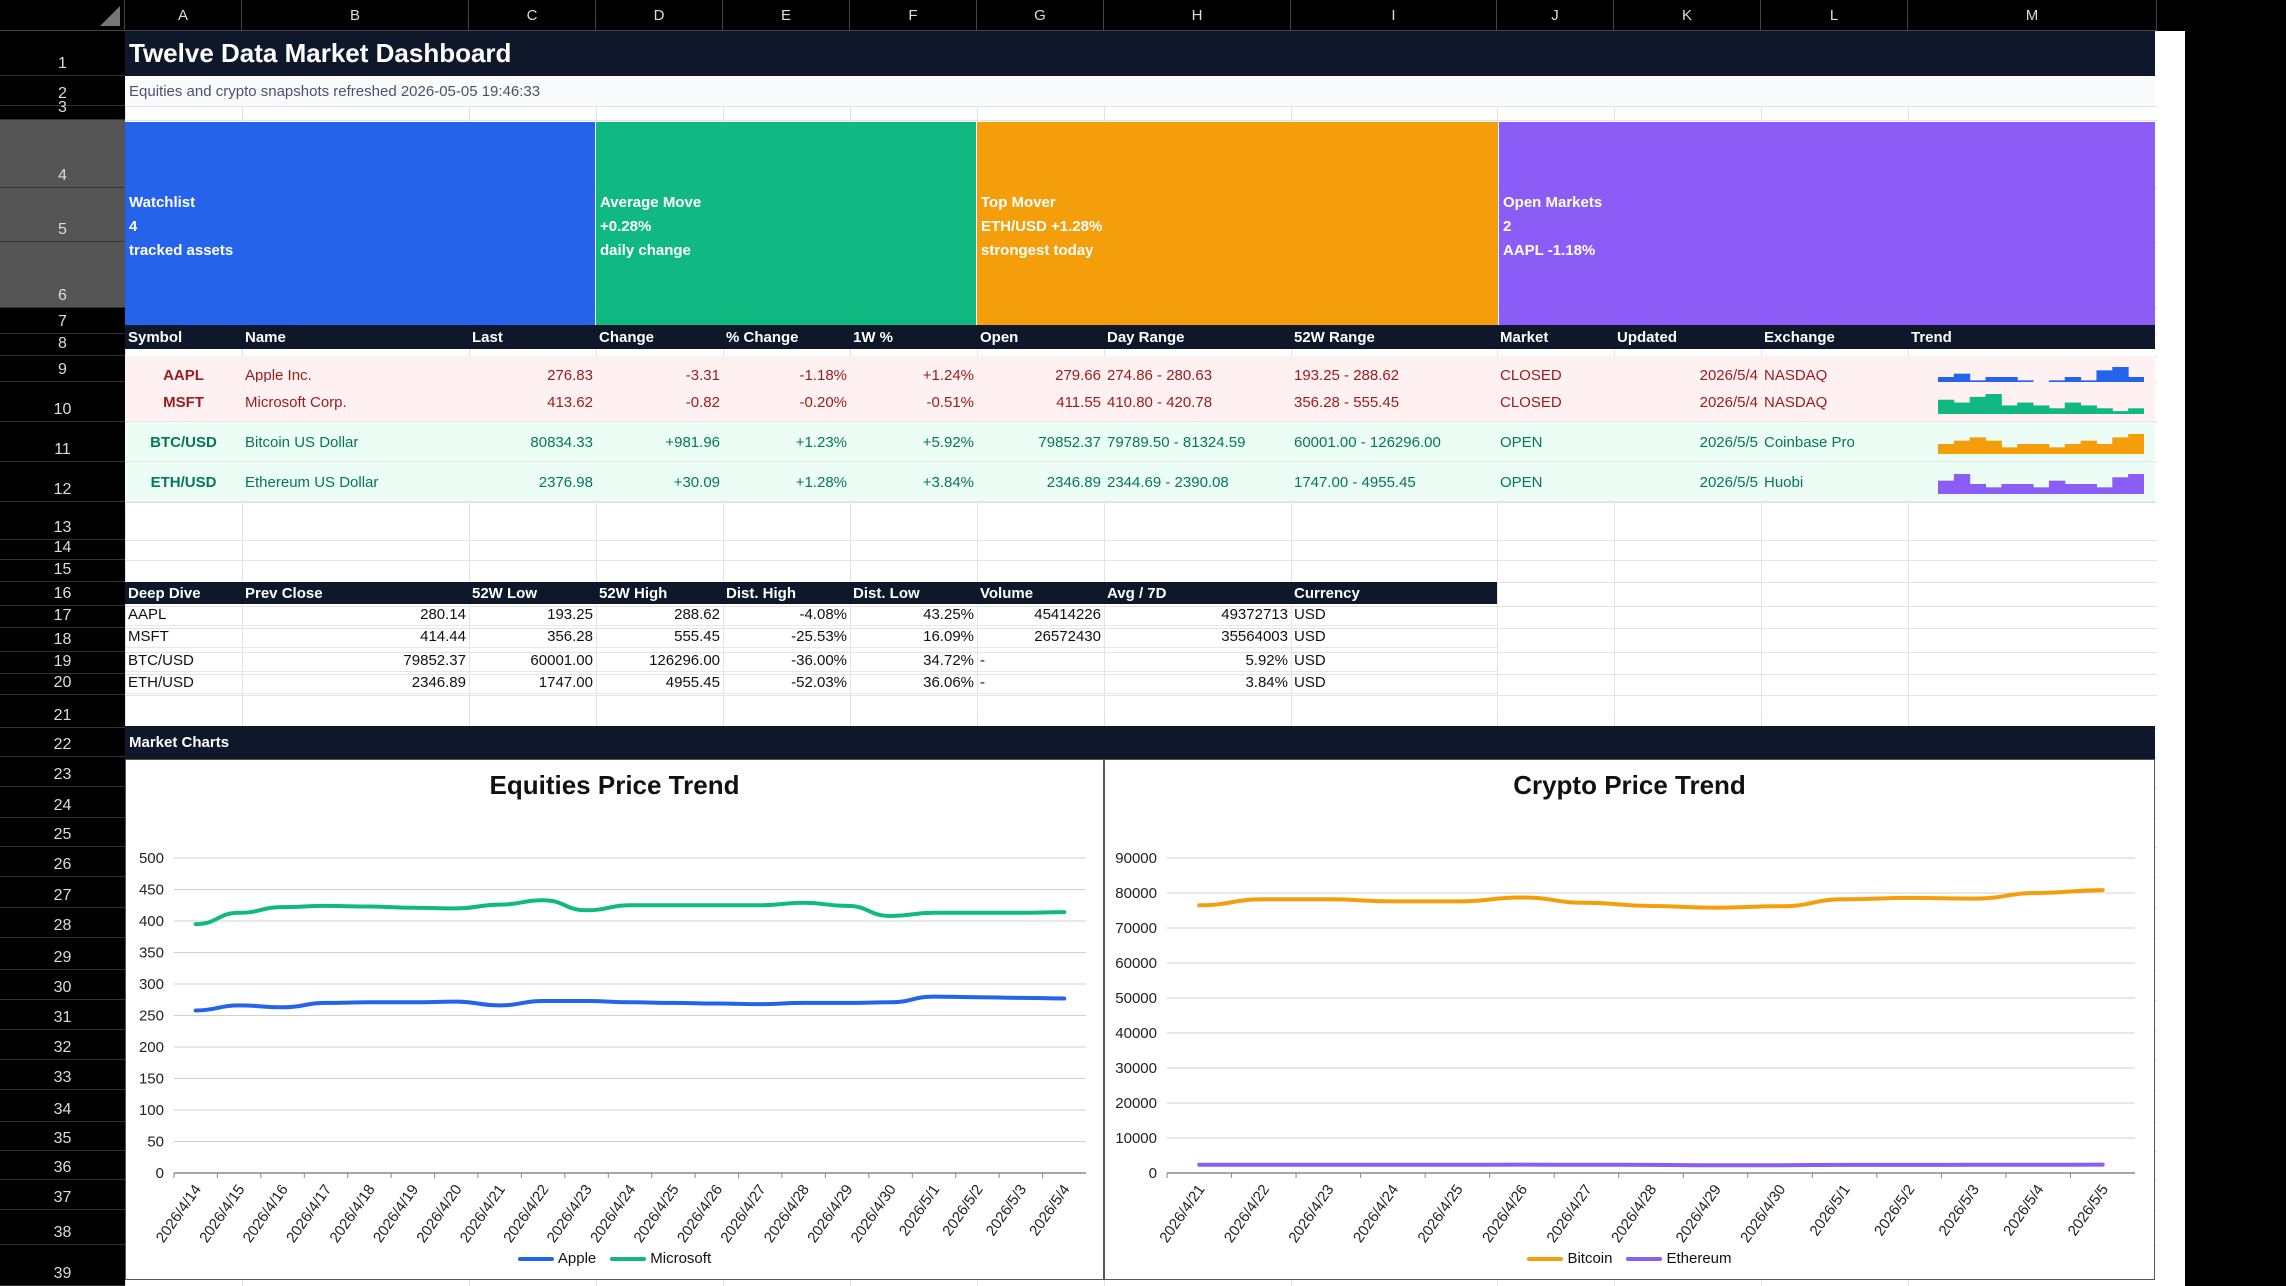 The image size is (2286, 1286). I want to click on row-header: 33, so click(62, 1075).